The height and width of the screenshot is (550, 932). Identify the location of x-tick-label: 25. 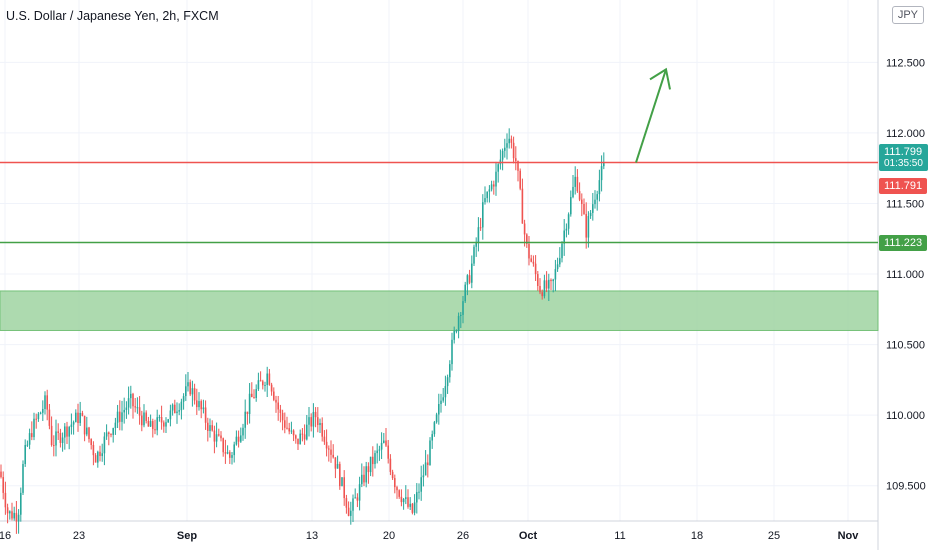
(774, 536).